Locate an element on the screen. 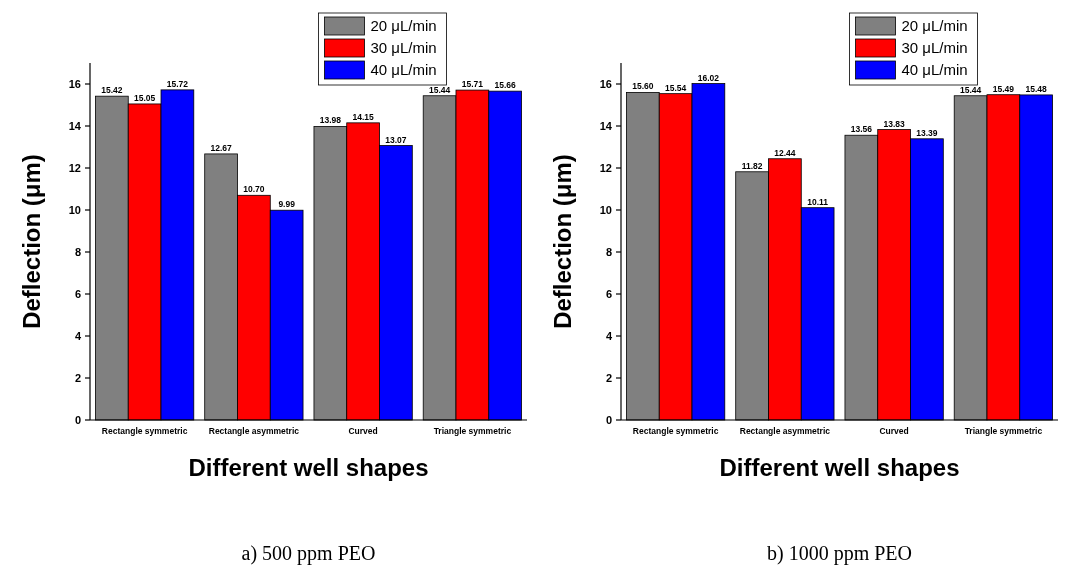  text: 13.83 is located at coordinates (894, 123).